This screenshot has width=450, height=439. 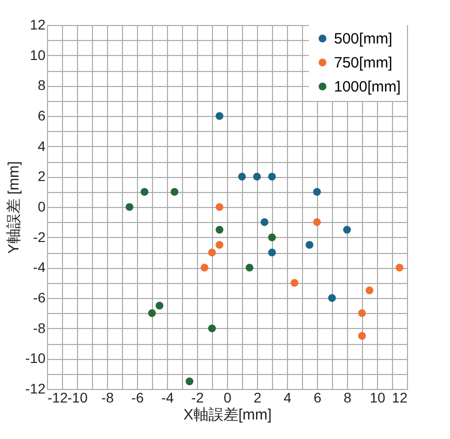 I want to click on y-tick-label: 8, so click(x=42, y=85).